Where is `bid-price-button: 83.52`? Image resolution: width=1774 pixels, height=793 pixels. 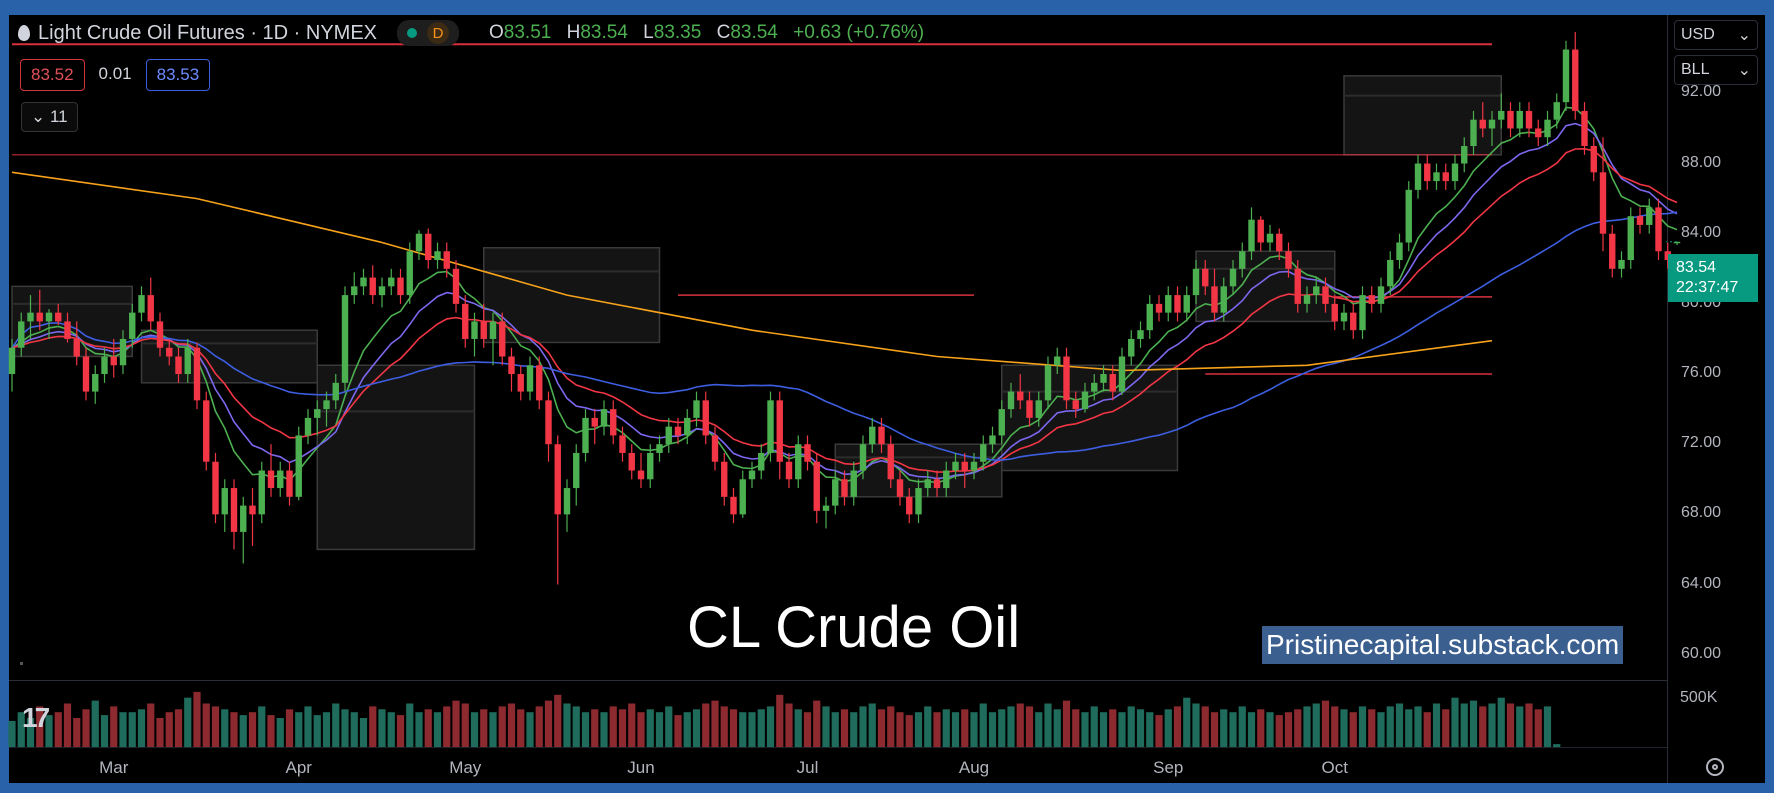 bid-price-button: 83.52 is located at coordinates (52, 75).